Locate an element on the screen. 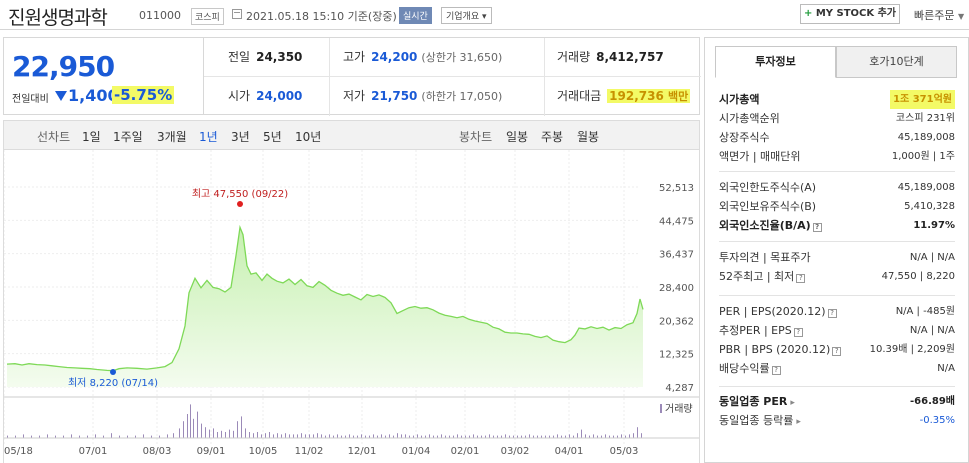  dividend-value: N/A is located at coordinates (946, 368).